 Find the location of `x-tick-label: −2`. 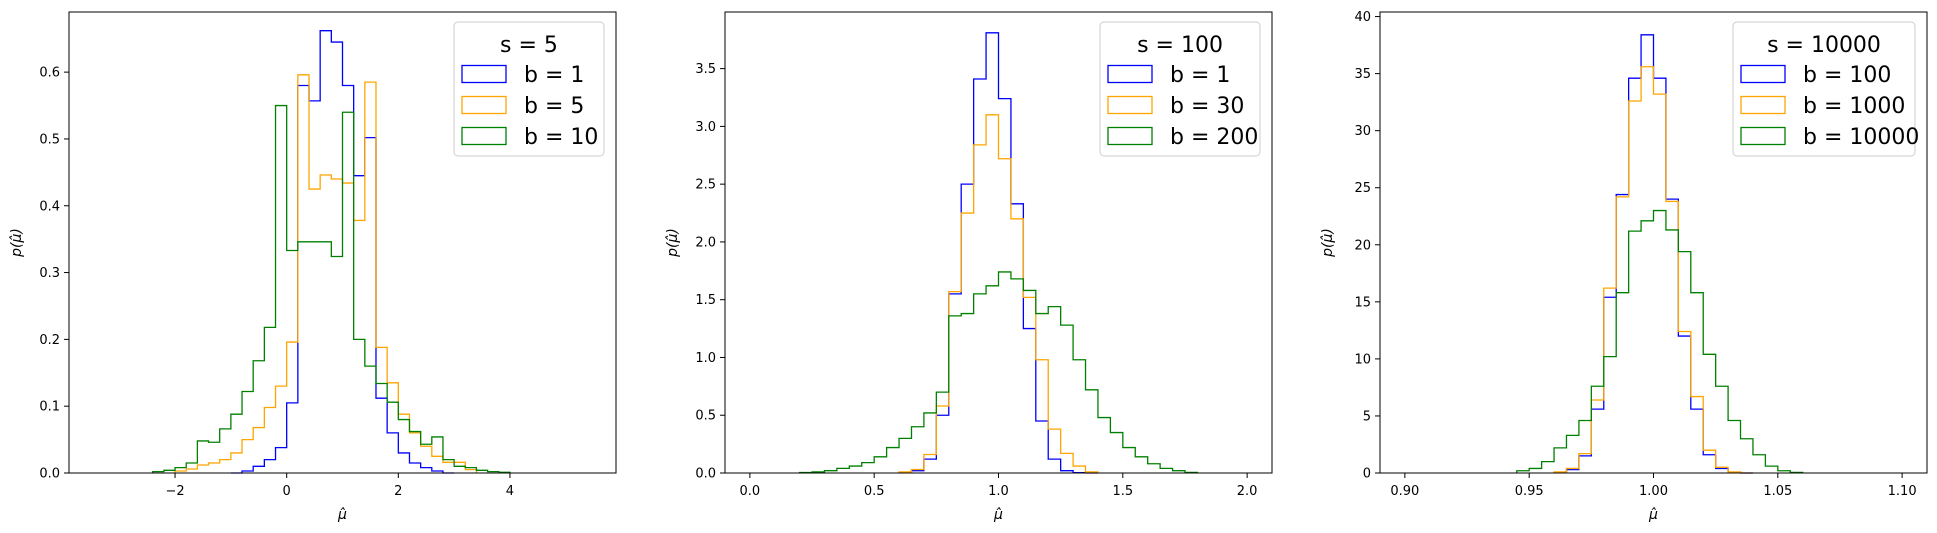

x-tick-label: −2 is located at coordinates (174, 491).